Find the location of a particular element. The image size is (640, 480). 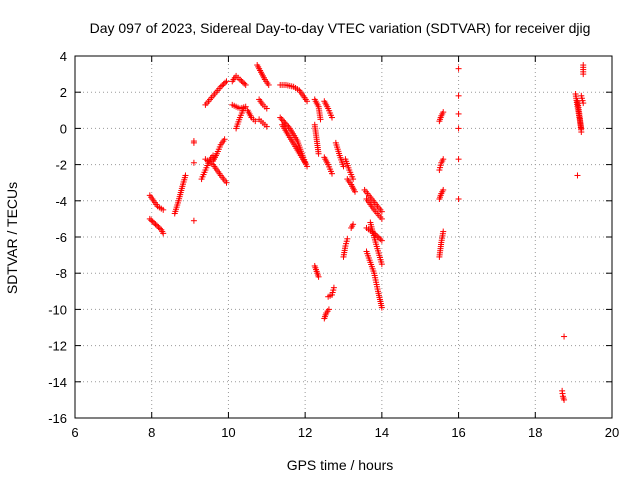

x-tick-label: 16 is located at coordinates (458, 432).